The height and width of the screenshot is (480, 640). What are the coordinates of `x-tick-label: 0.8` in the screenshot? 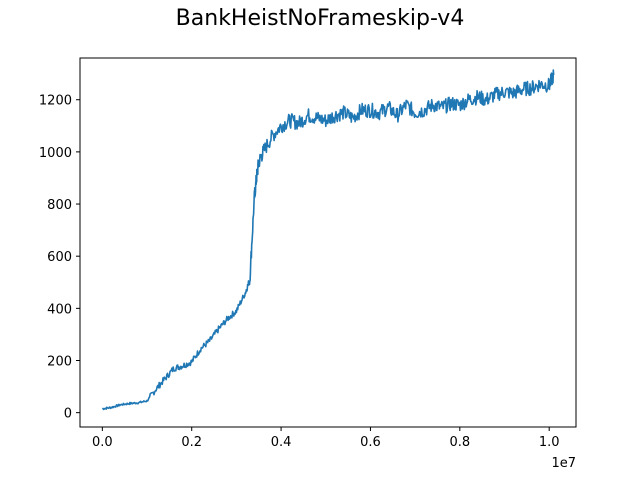 It's located at (459, 442).